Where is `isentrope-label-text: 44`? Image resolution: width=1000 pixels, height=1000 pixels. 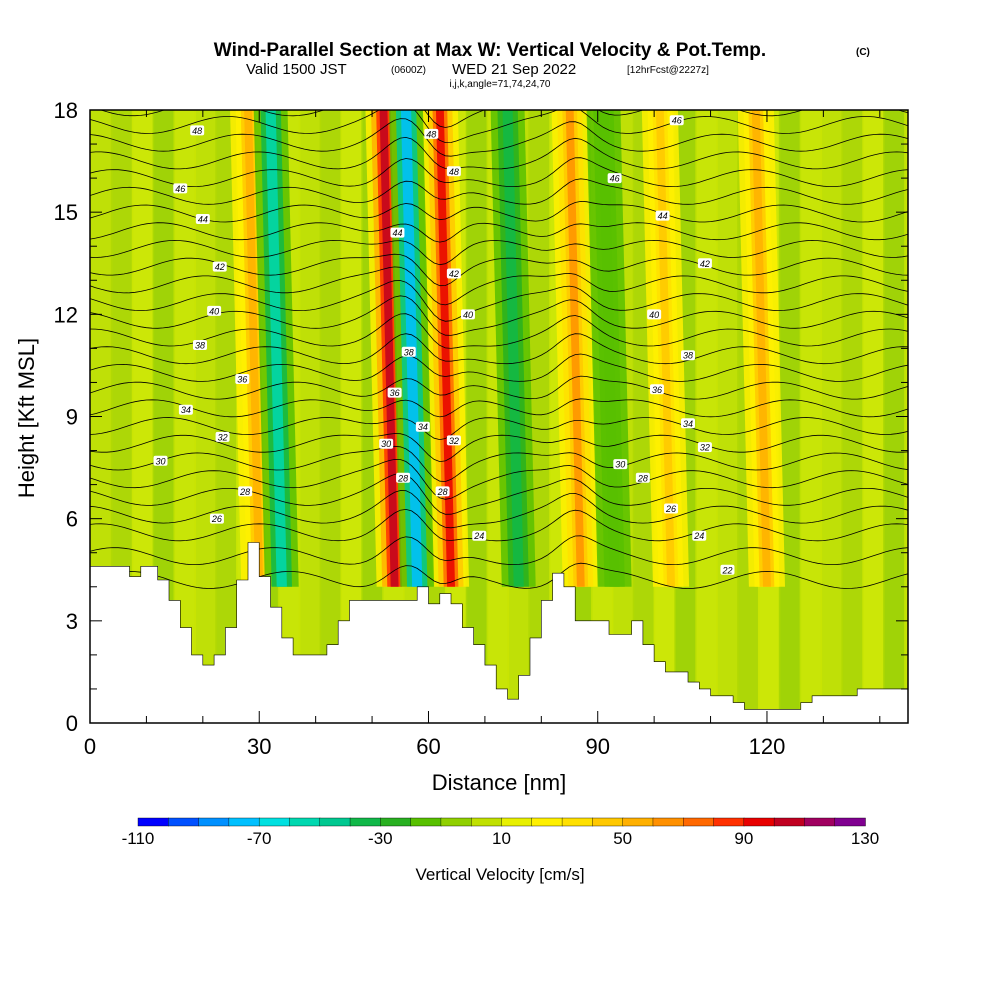
isentrope-label-text: 44 is located at coordinates (663, 216).